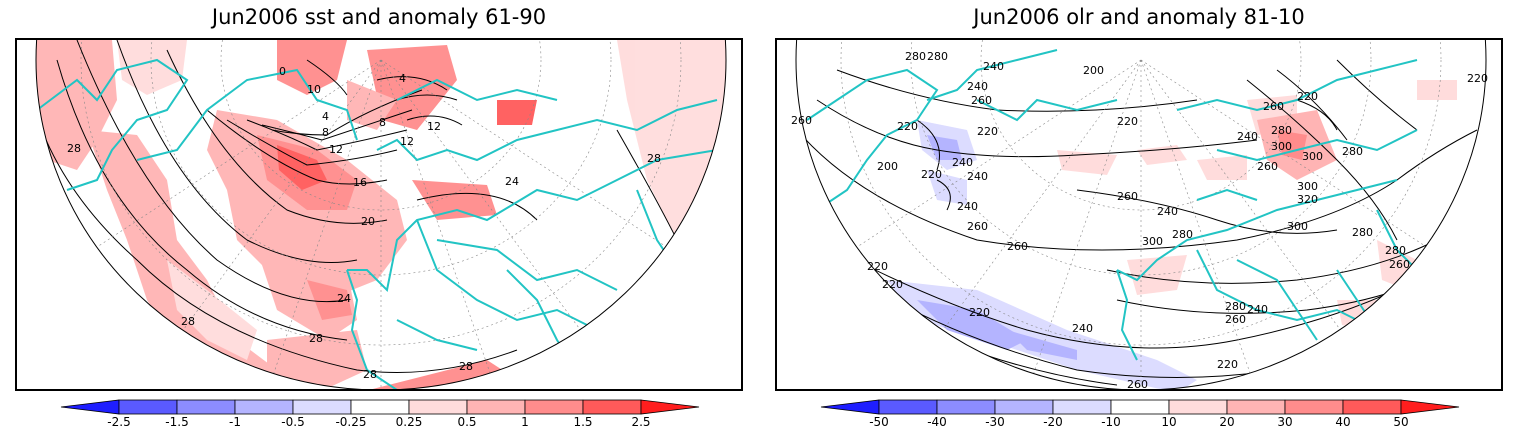  I want to click on contour-label: 10, so click(314, 89).